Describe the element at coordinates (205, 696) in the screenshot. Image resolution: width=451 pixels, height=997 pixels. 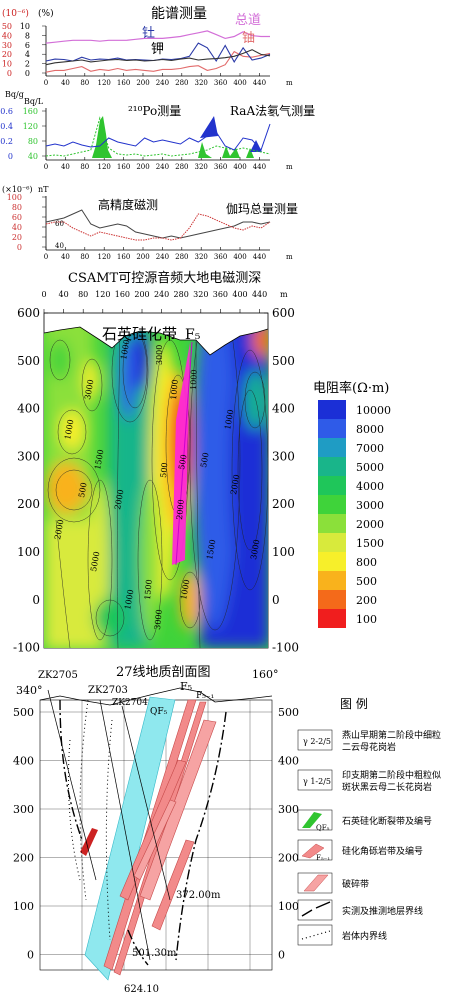
I see `fault-f5-1: F₅₋₁` at that location.